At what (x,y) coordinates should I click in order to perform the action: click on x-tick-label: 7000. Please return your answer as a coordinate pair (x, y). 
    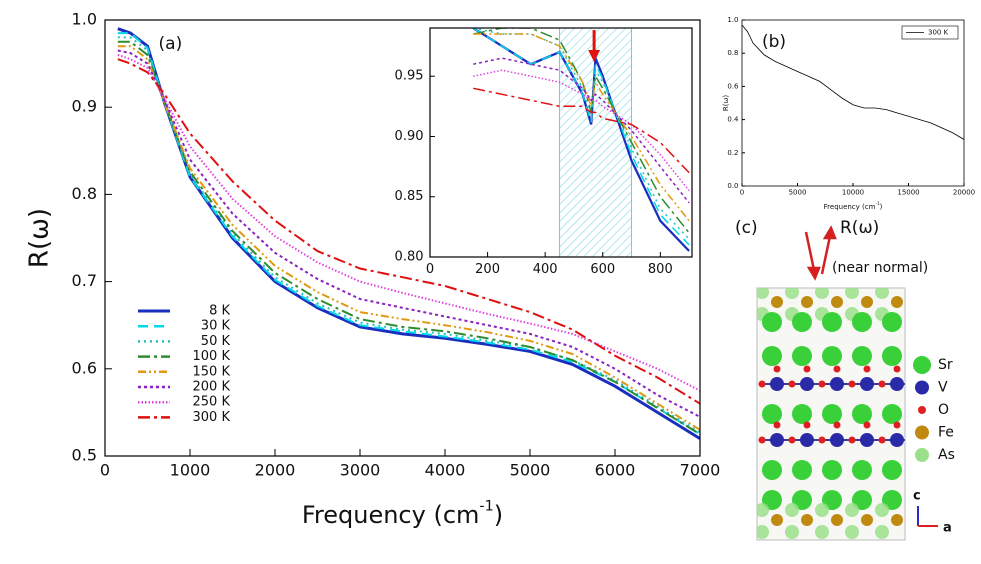
    Looking at the image, I should click on (700, 470).